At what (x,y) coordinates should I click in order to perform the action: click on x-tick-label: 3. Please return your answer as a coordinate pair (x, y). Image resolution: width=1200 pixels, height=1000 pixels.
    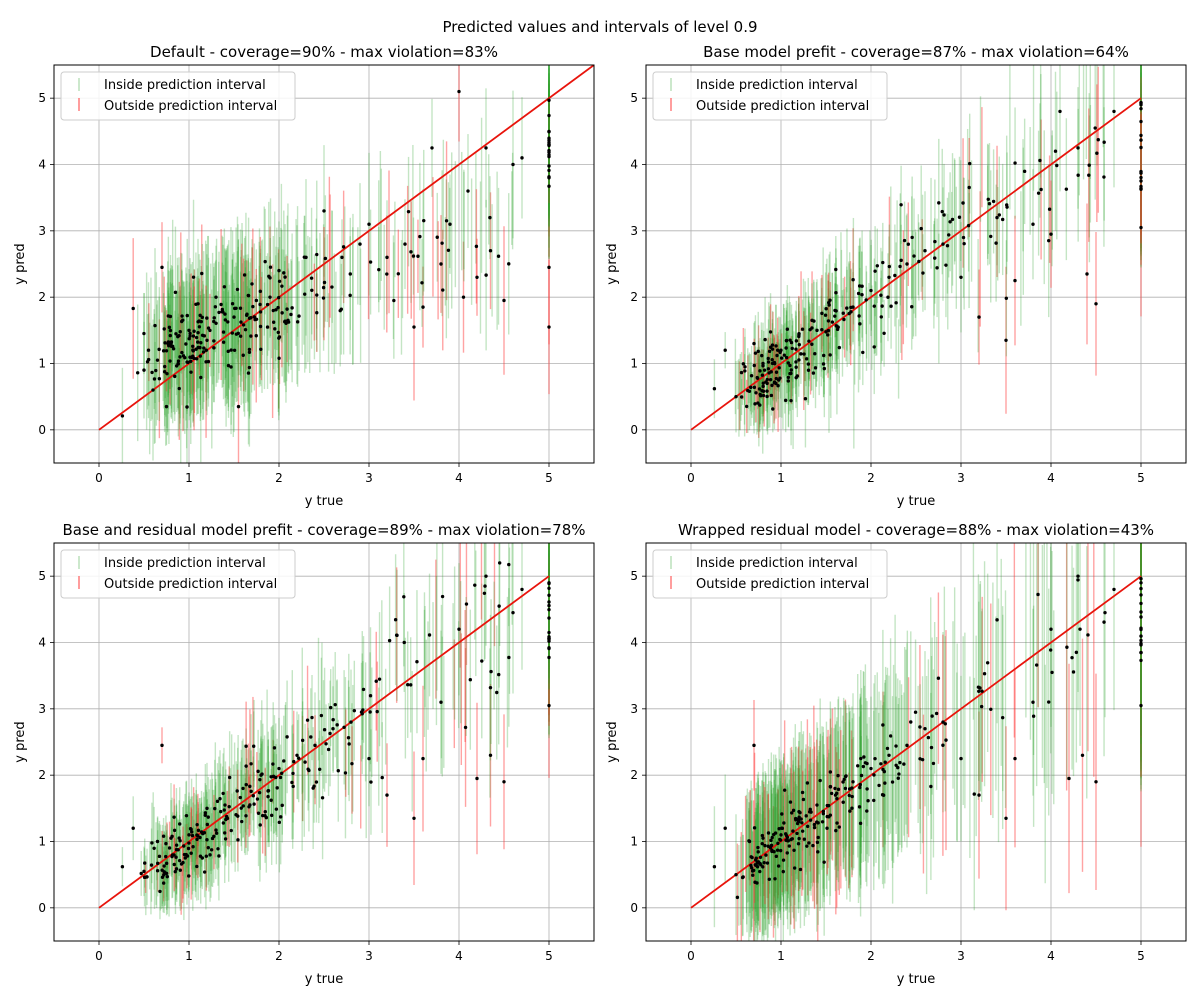
    Looking at the image, I should click on (961, 478).